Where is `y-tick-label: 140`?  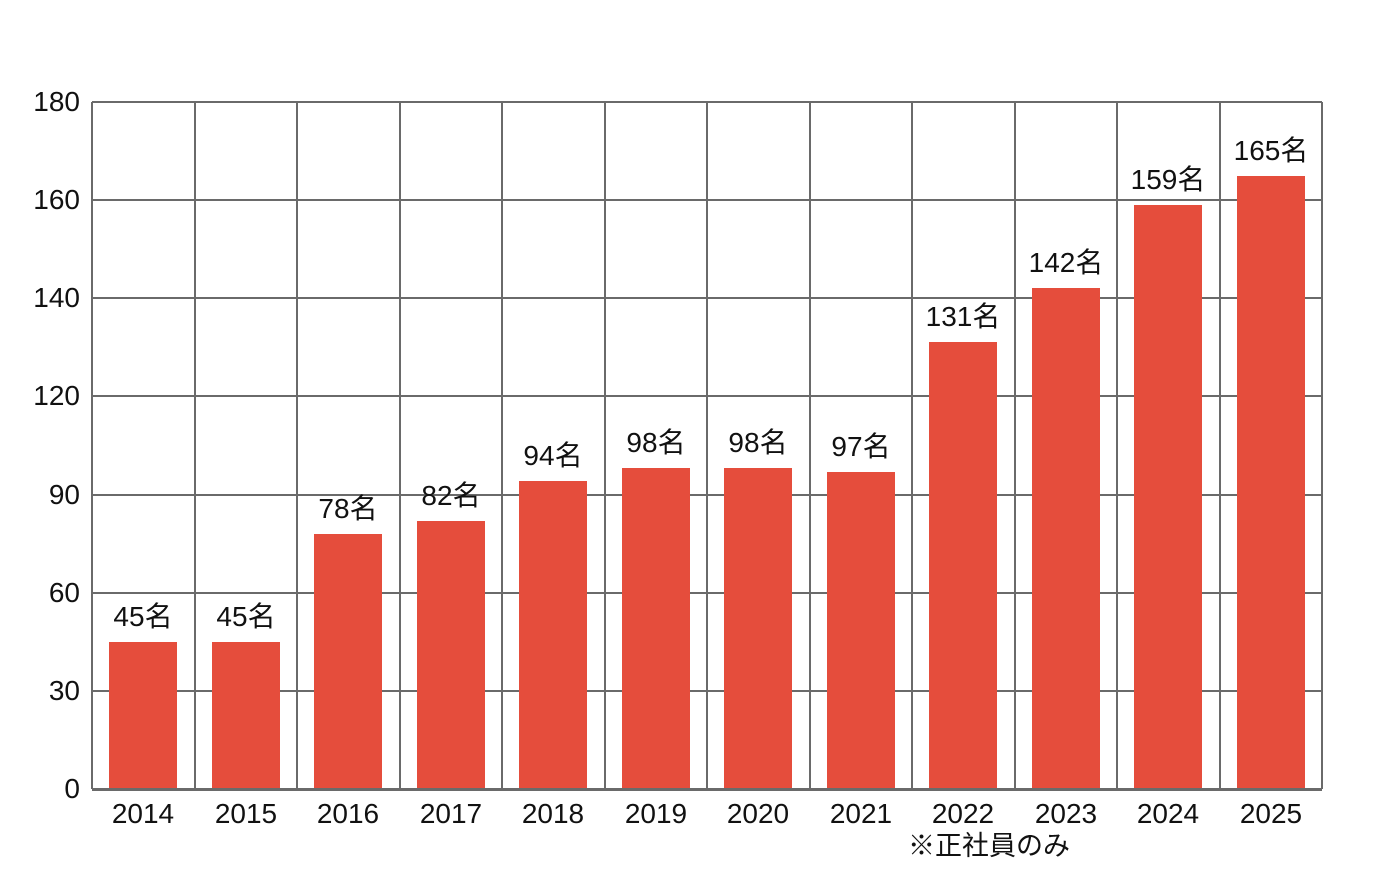 y-tick-label: 140 is located at coordinates (56, 297).